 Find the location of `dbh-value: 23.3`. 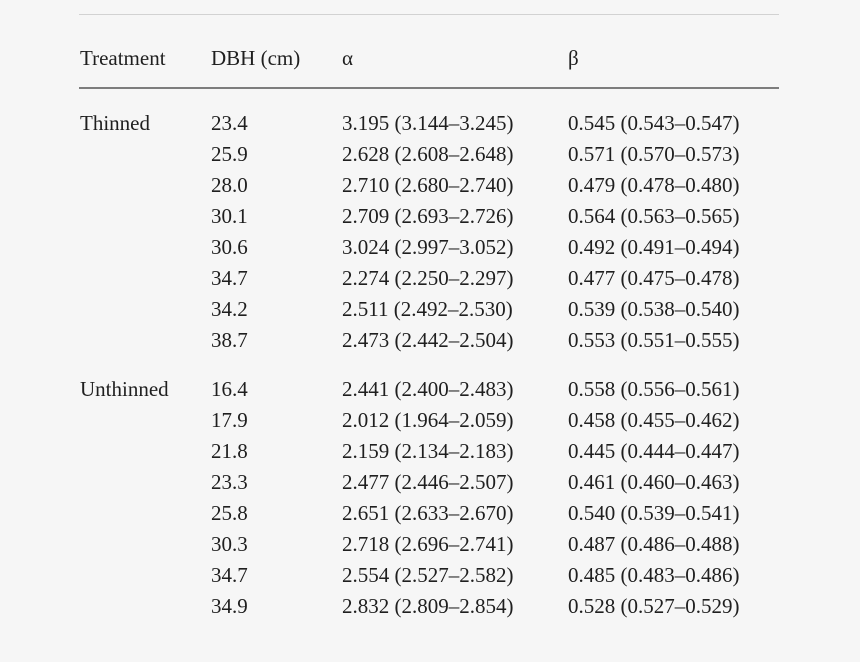

dbh-value: 23.3 is located at coordinates (229, 482).